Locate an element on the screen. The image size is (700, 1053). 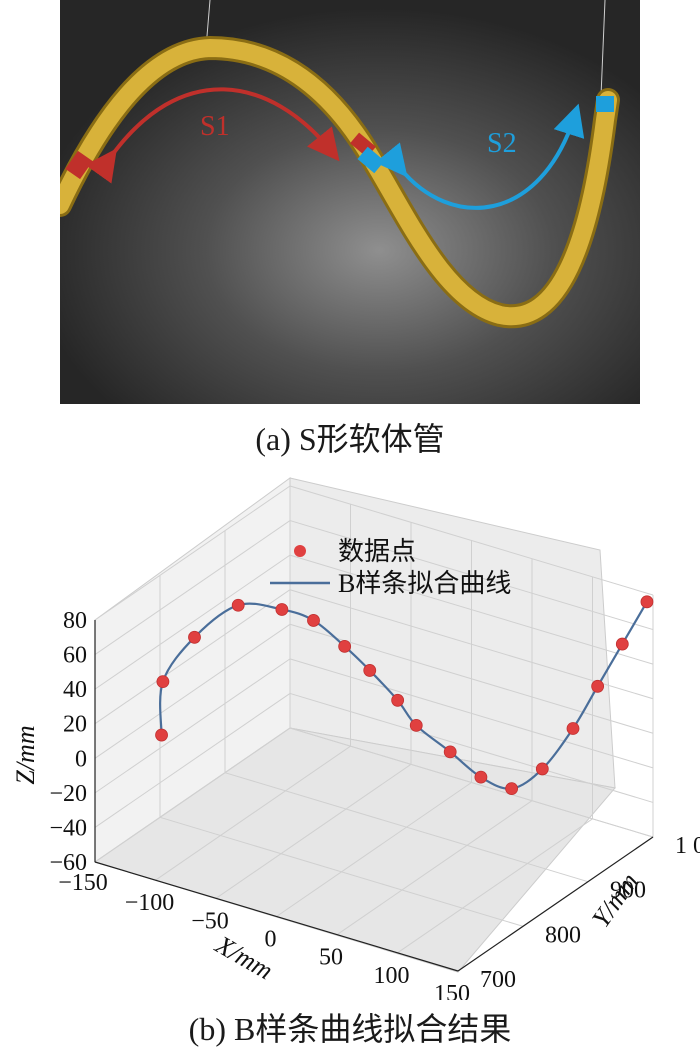
legend-label-points: 数据点 is located at coordinates (377, 551).